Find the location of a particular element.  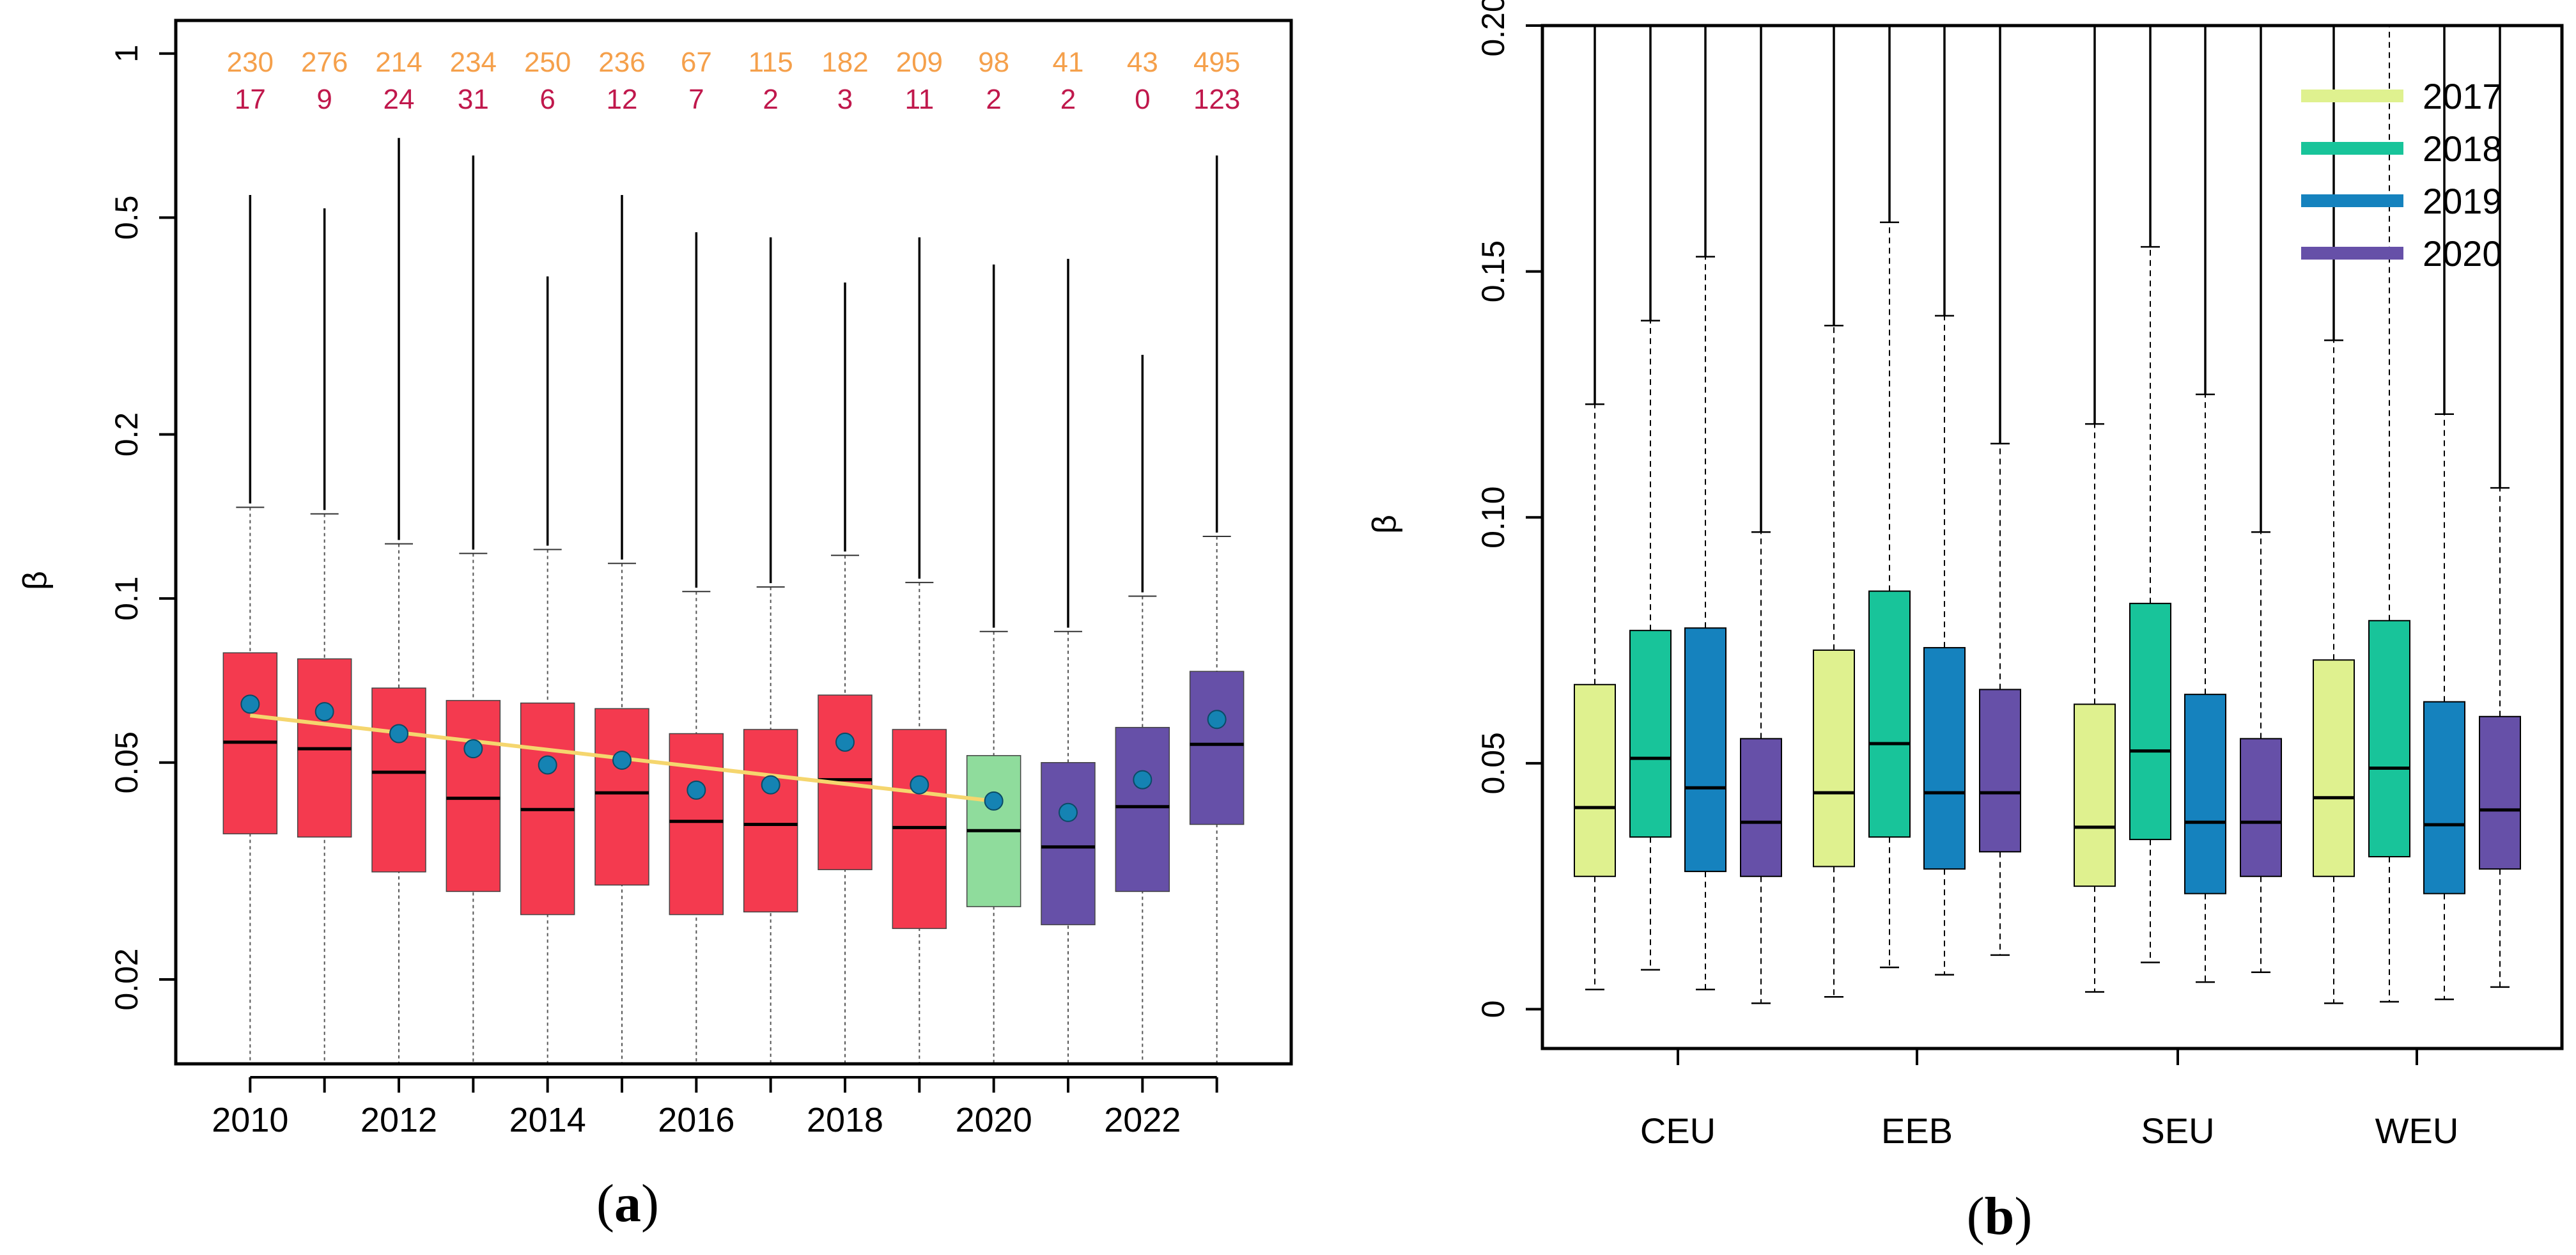

a-mean-dot-2013 is located at coordinates (473, 749).